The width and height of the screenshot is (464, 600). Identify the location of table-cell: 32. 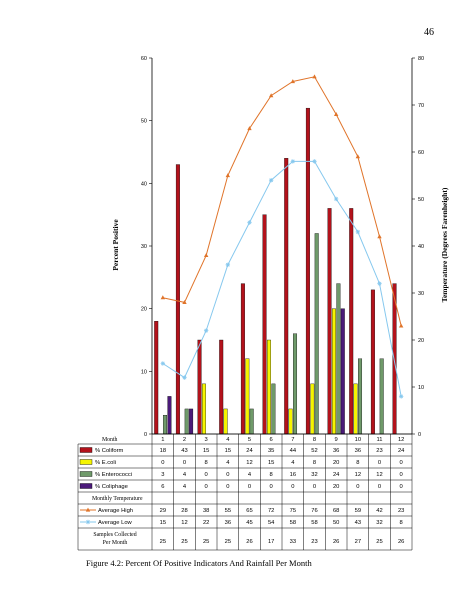
(314, 475).